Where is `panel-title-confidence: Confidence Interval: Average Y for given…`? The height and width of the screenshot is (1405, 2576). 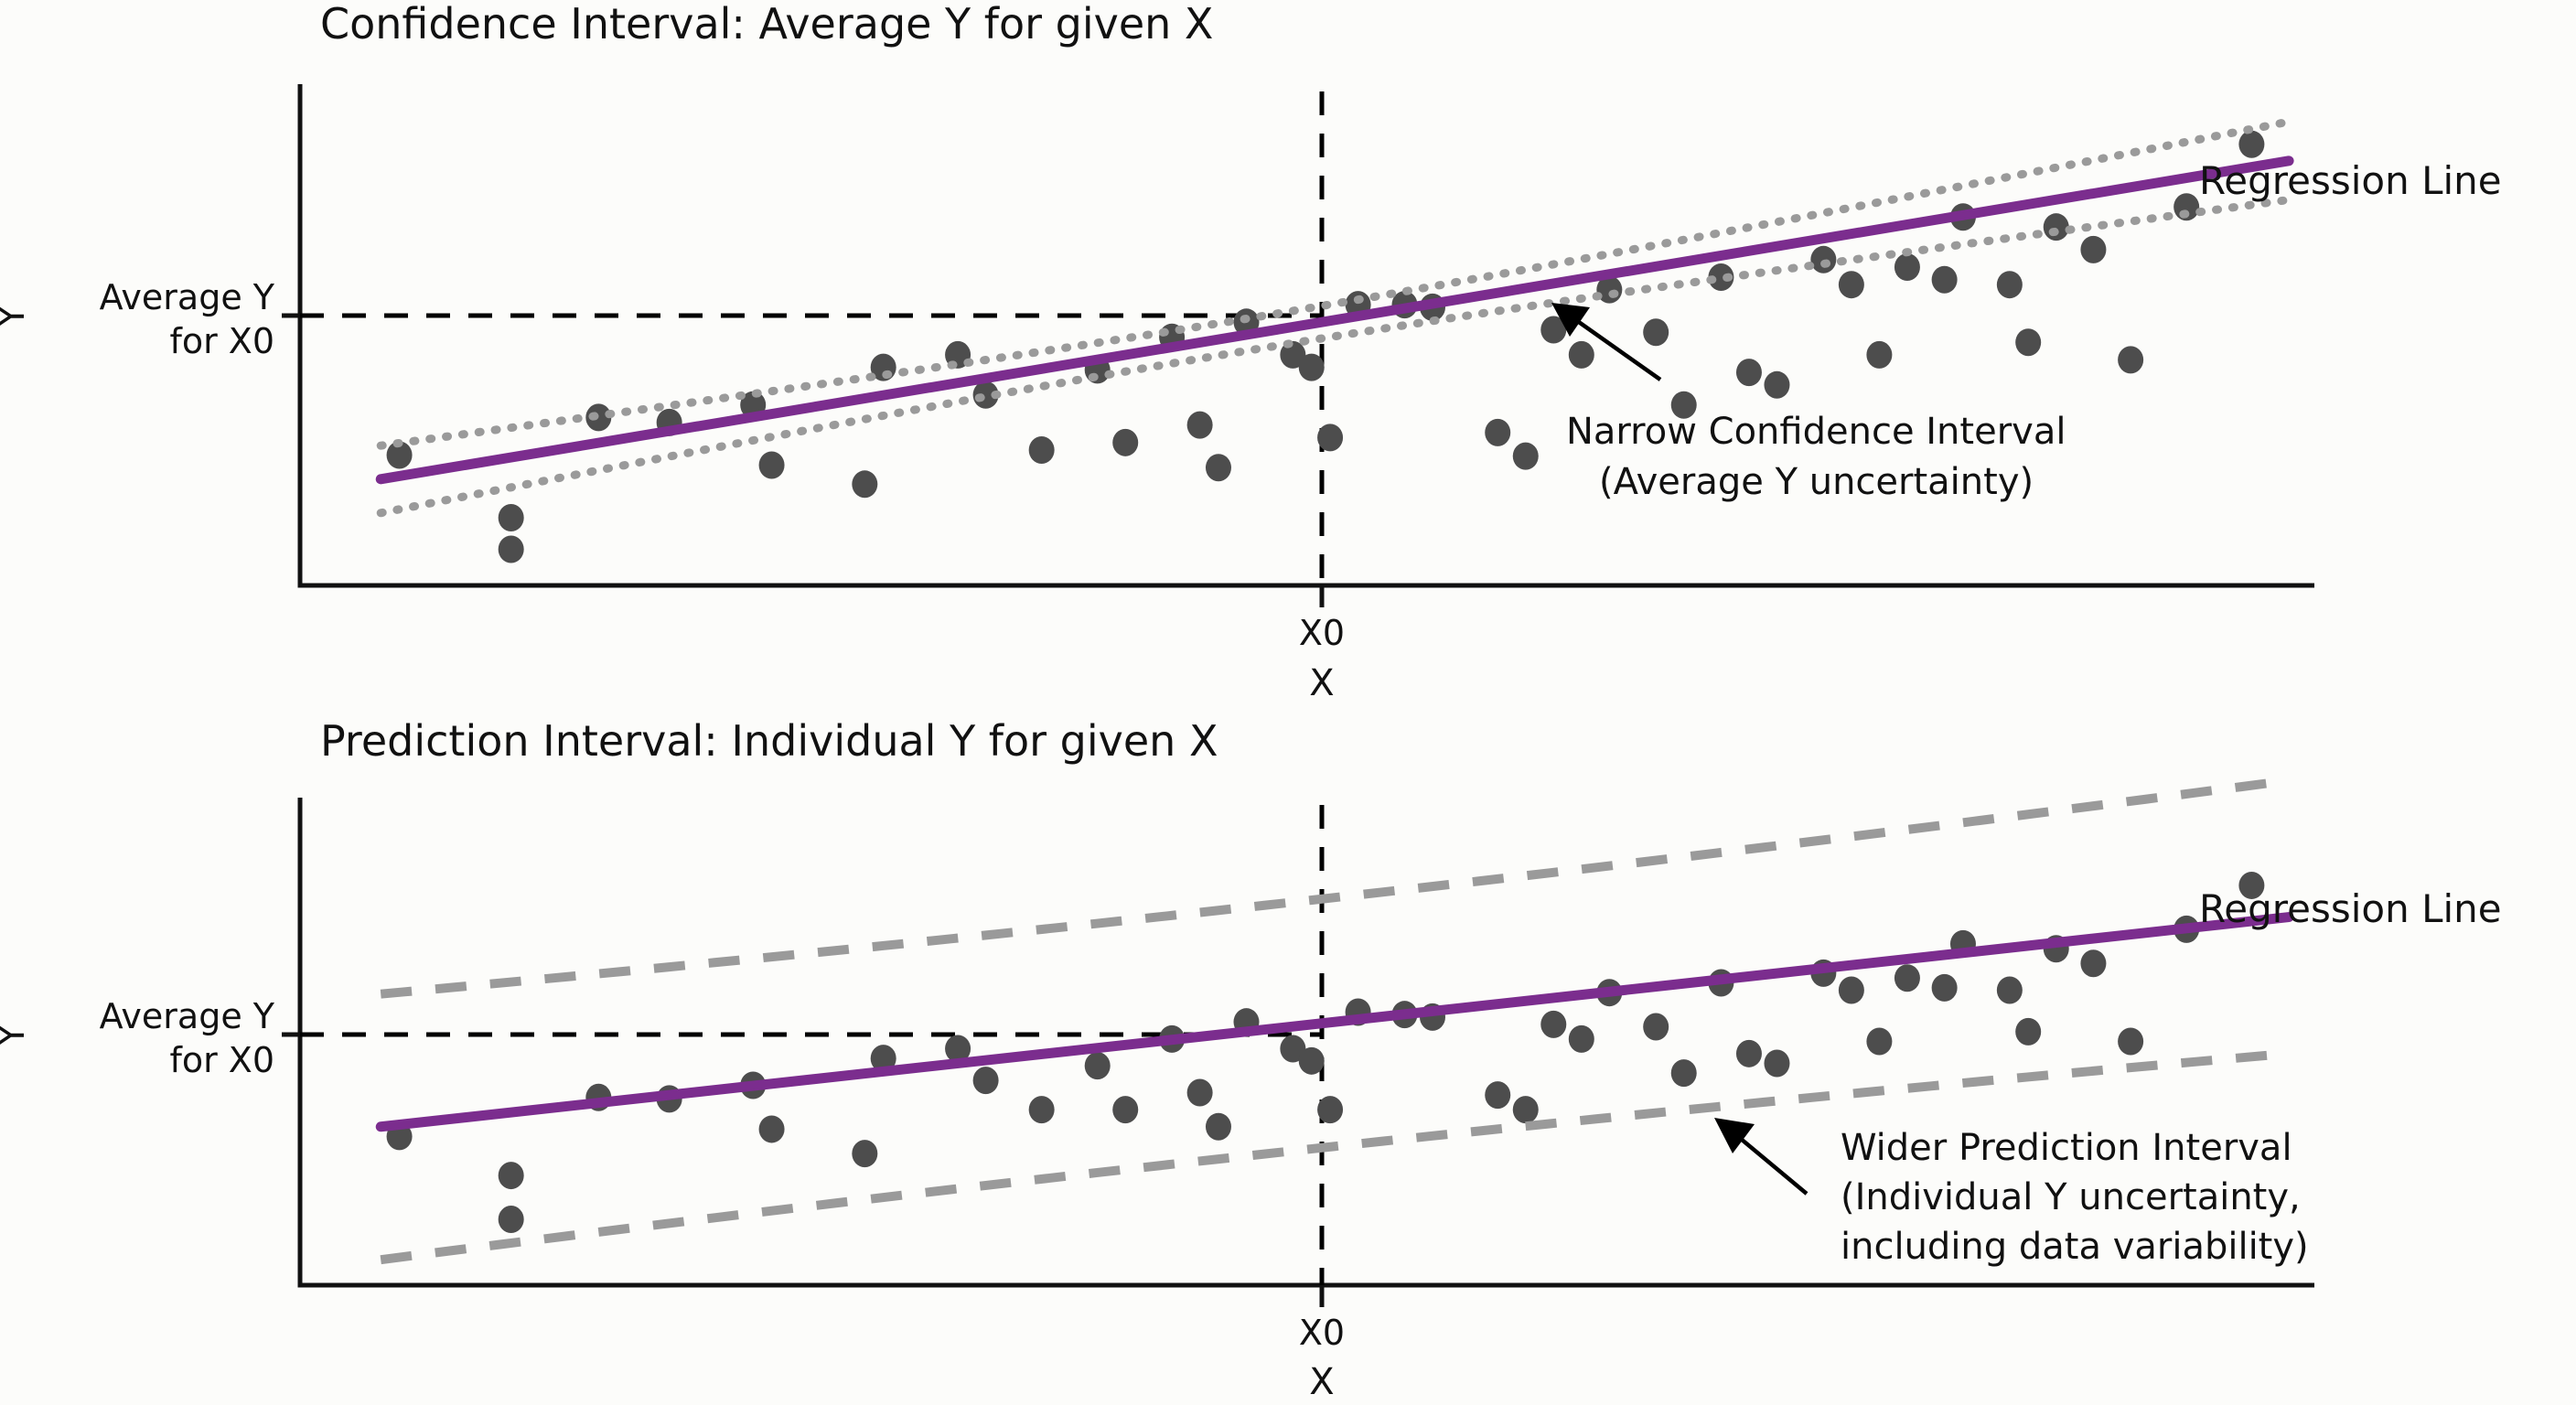 panel-title-confidence: Confidence Interval: Average Y for given… is located at coordinates (766, 24).